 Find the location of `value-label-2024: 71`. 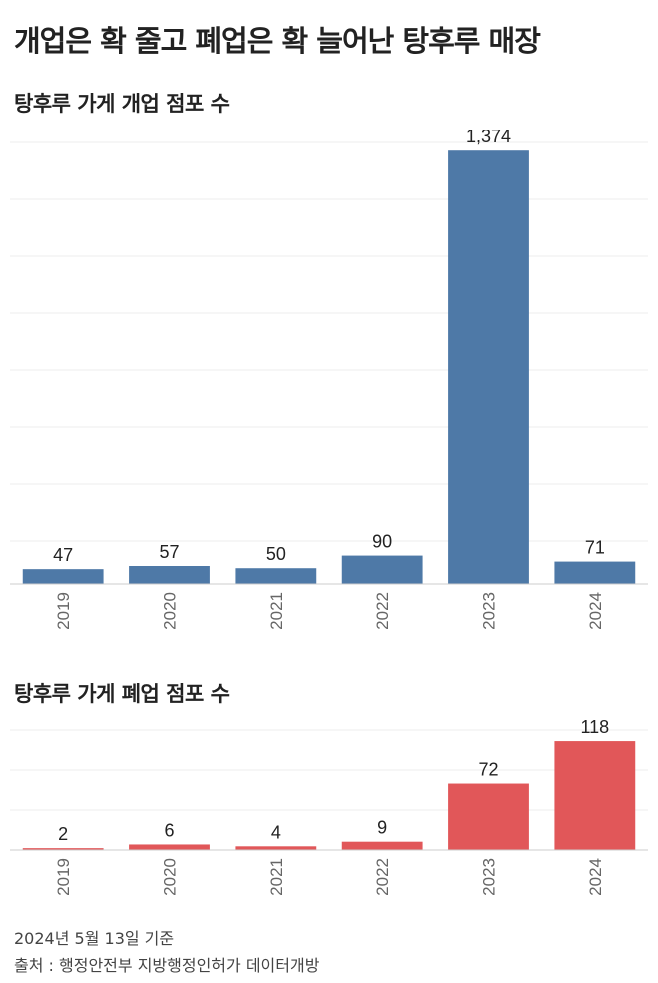

value-label-2024: 71 is located at coordinates (595, 548).